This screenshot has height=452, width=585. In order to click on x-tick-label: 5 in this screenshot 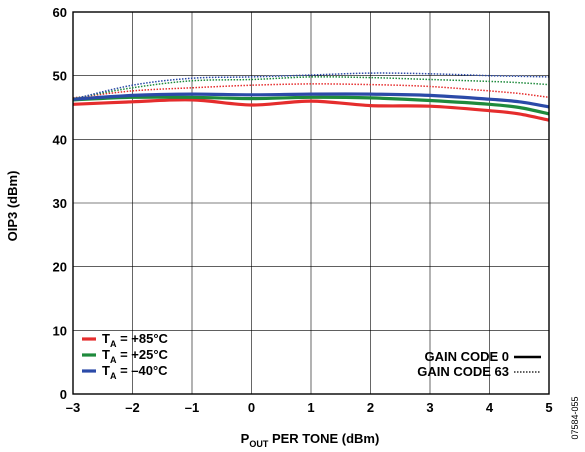, I will do `click(548, 407)`.